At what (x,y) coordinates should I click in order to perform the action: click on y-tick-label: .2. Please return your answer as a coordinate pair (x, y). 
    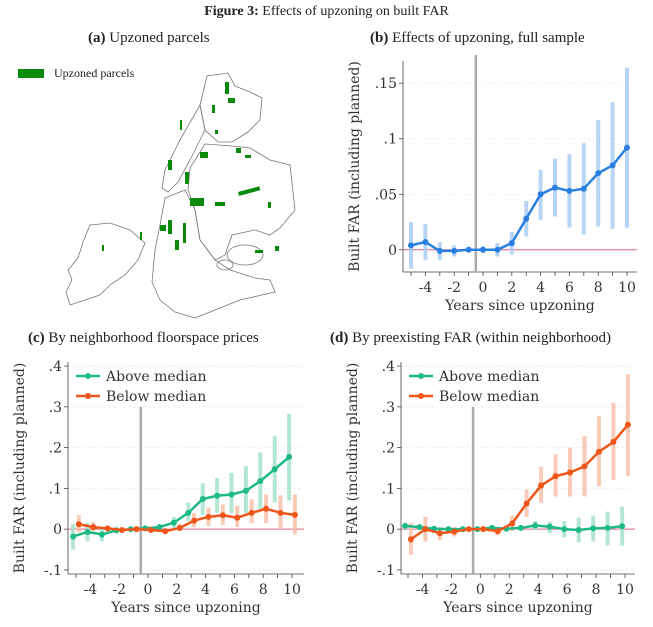
    Looking at the image, I should click on (388, 449).